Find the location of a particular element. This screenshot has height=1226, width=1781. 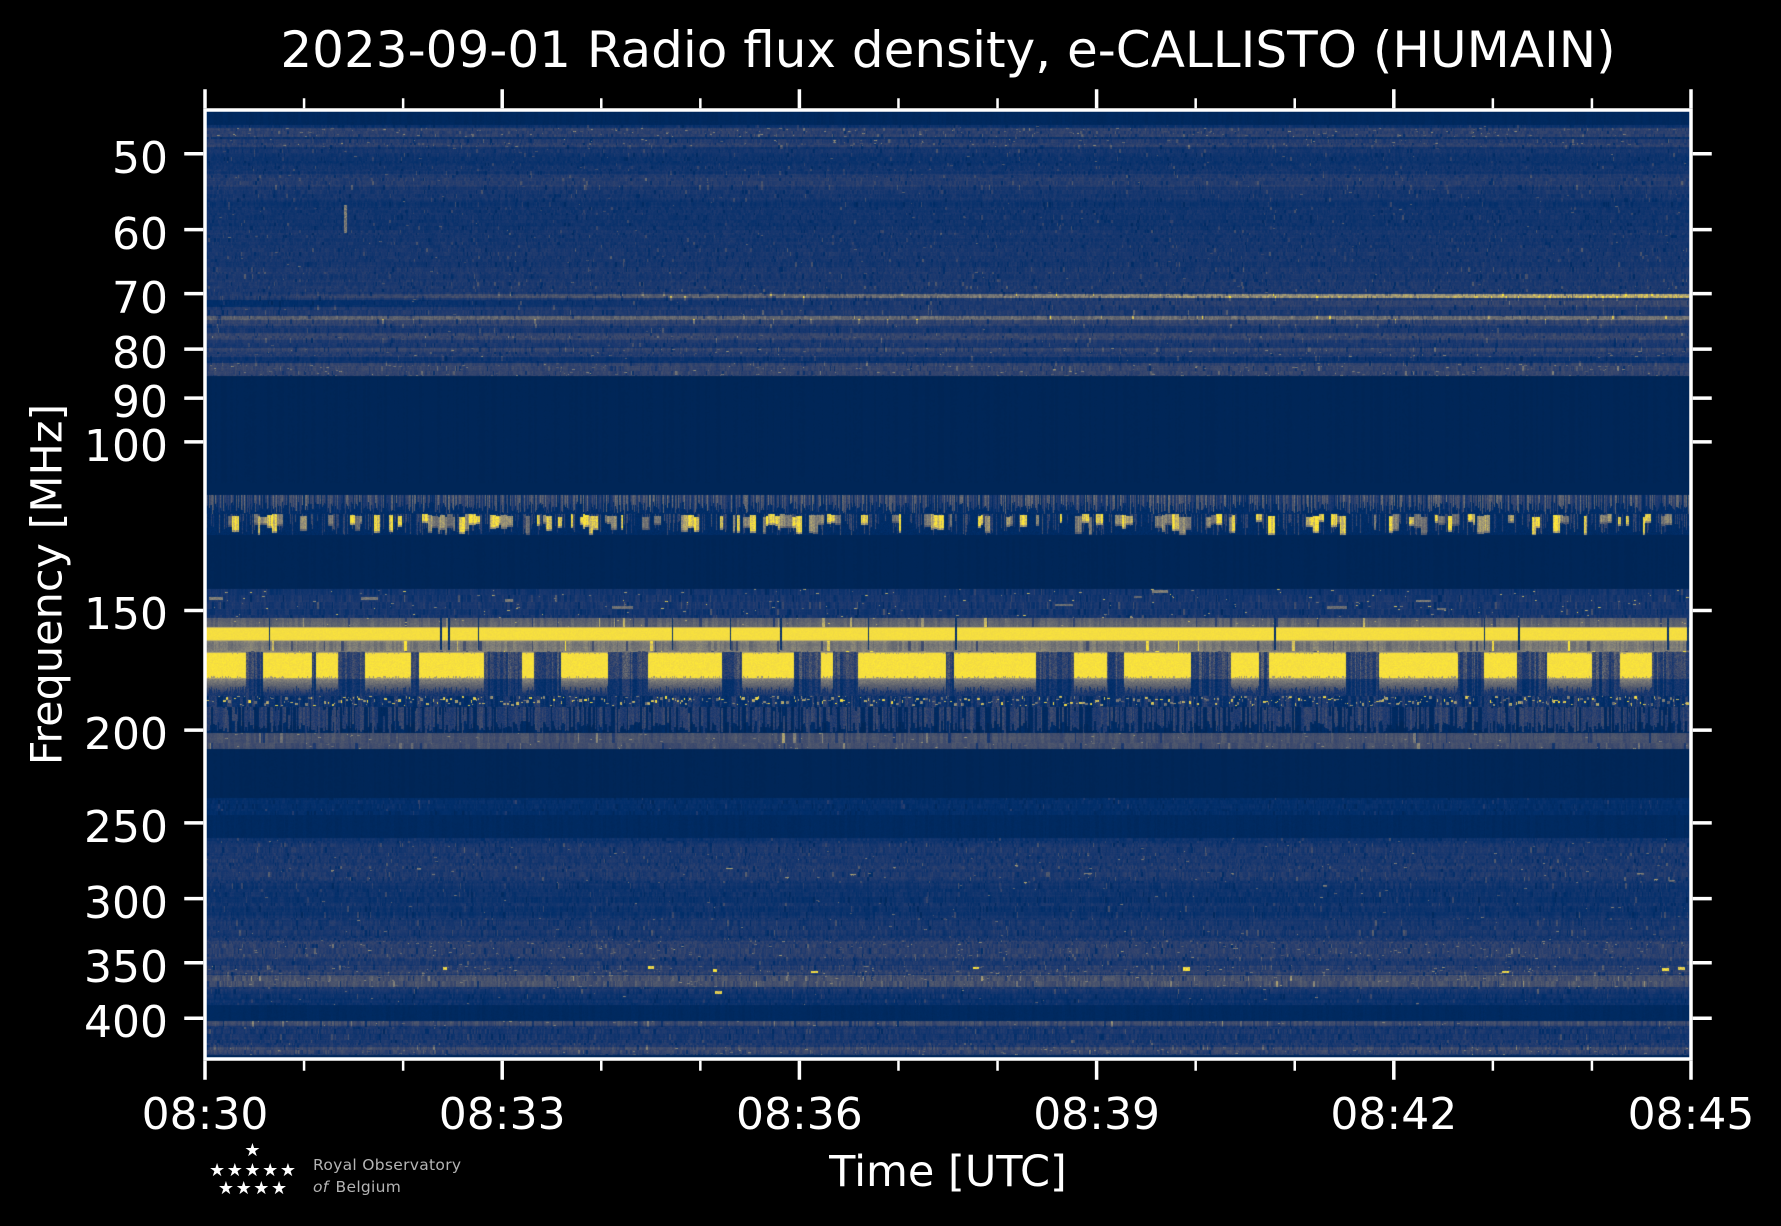

y-tick-label-70: 70 is located at coordinates (140, 298).